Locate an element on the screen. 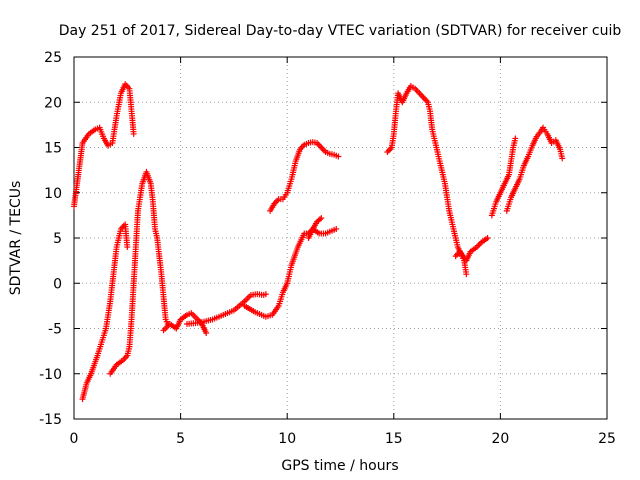  series-sat-g is located at coordinates (315, 228).